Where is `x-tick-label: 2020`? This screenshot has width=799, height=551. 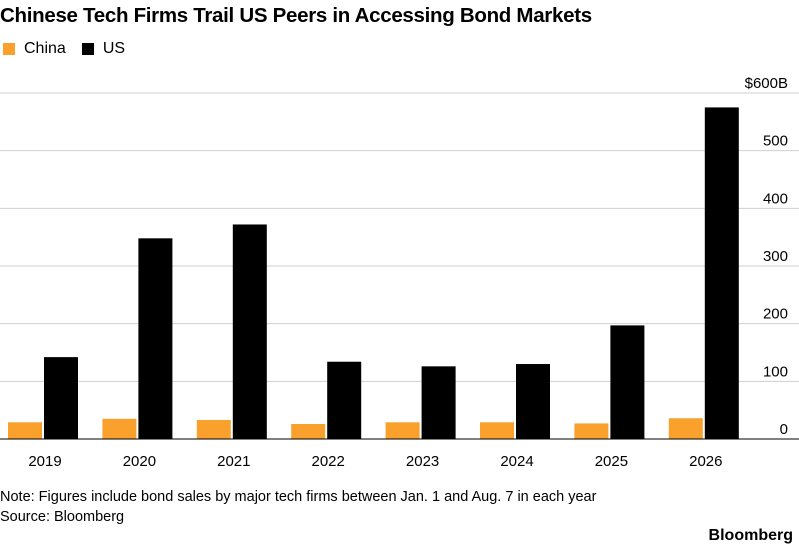 x-tick-label: 2020 is located at coordinates (139, 461).